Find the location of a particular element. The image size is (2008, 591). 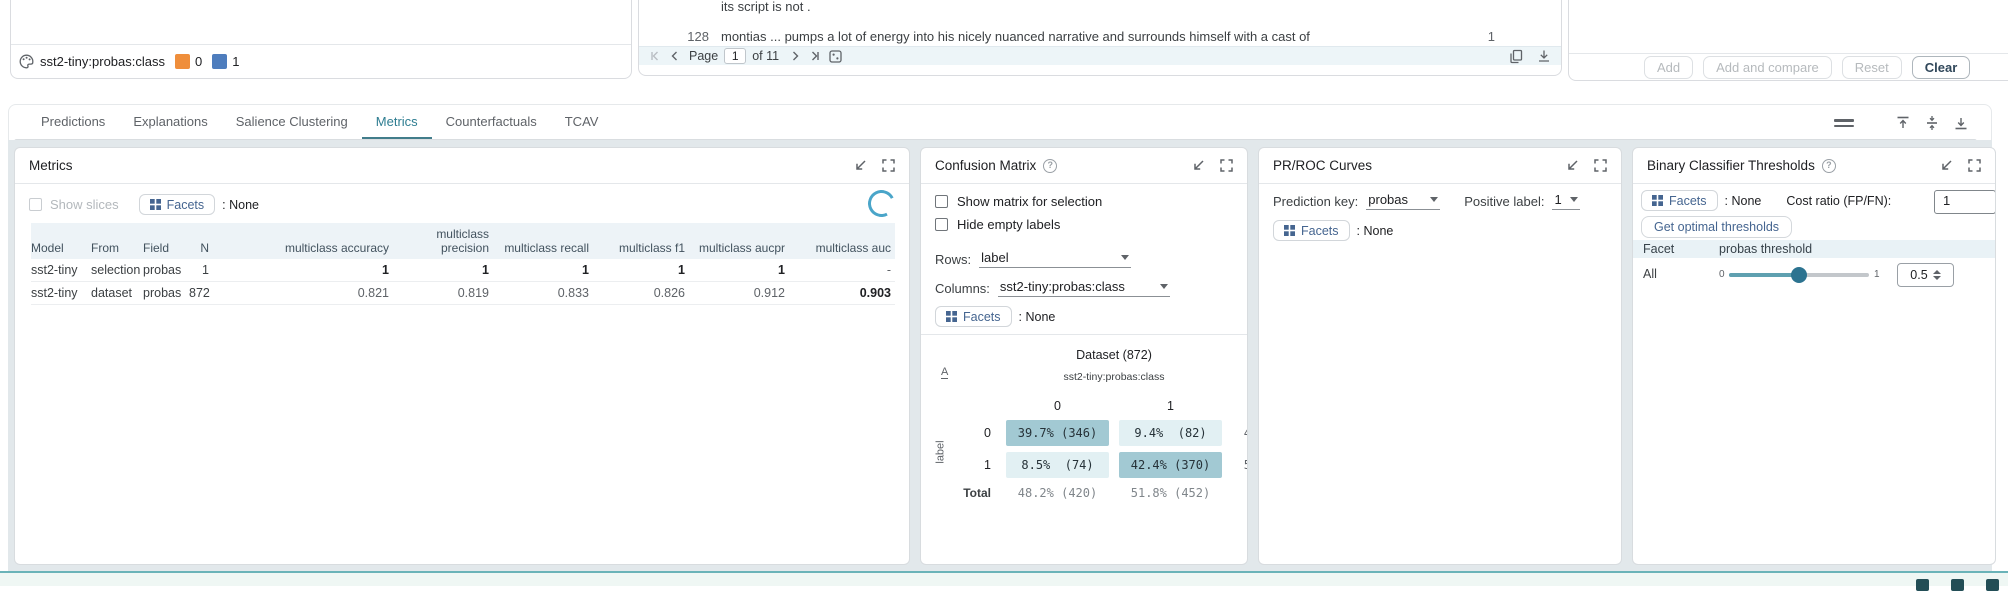

drag-handle-icon is located at coordinates (1844, 123).